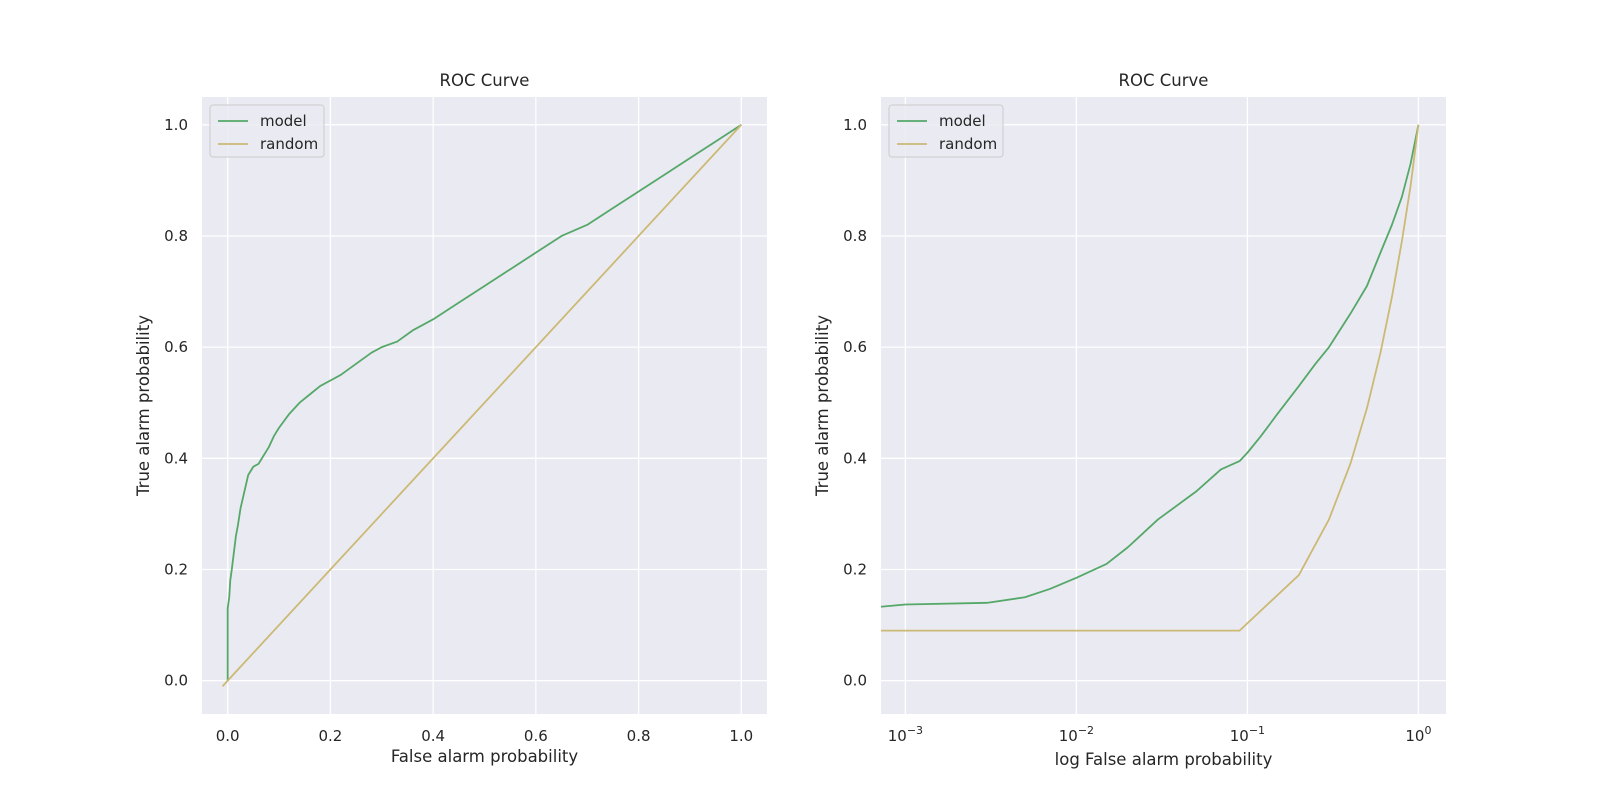 The image size is (1600, 800). I want to click on x-tick-label: 0.8, so click(639, 736).